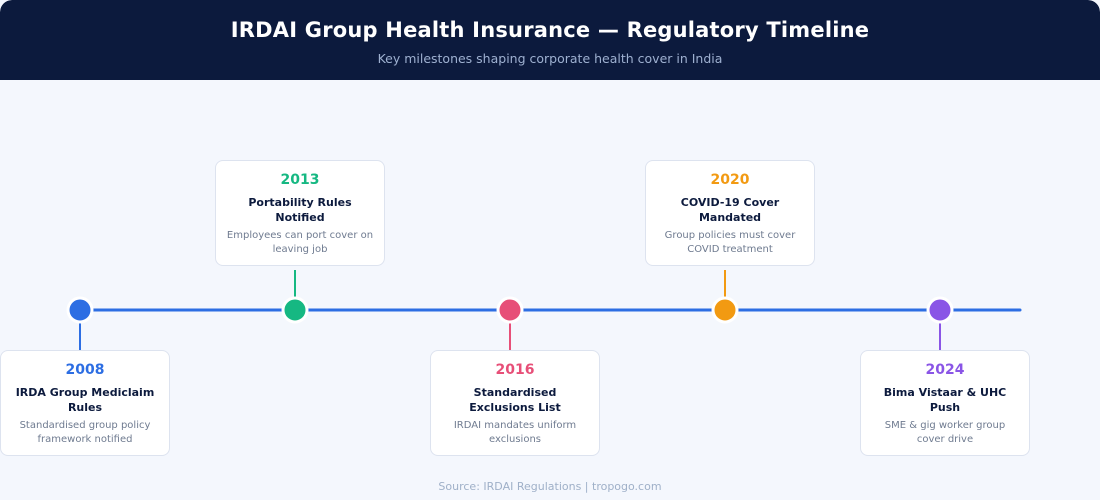  What do you see at coordinates (510, 310) in the screenshot?
I see `milestone-dot-2016` at bounding box center [510, 310].